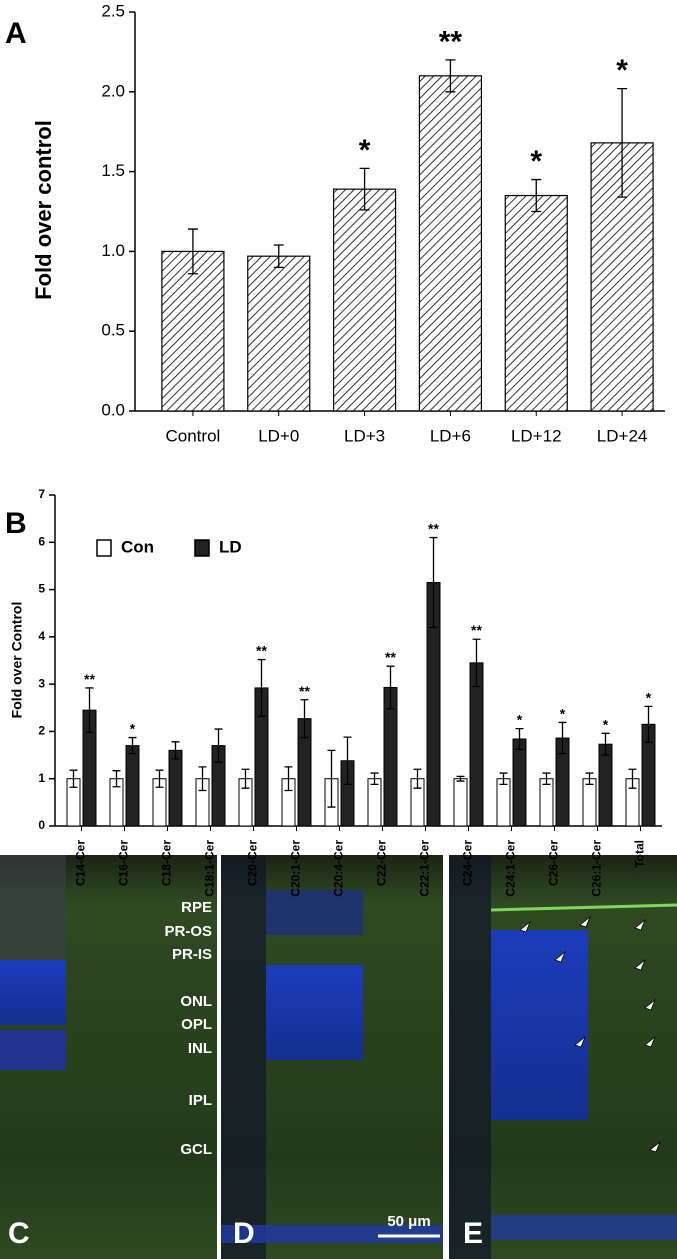  I want to click on x-tick-label: C14-Cer, so click(81, 863).